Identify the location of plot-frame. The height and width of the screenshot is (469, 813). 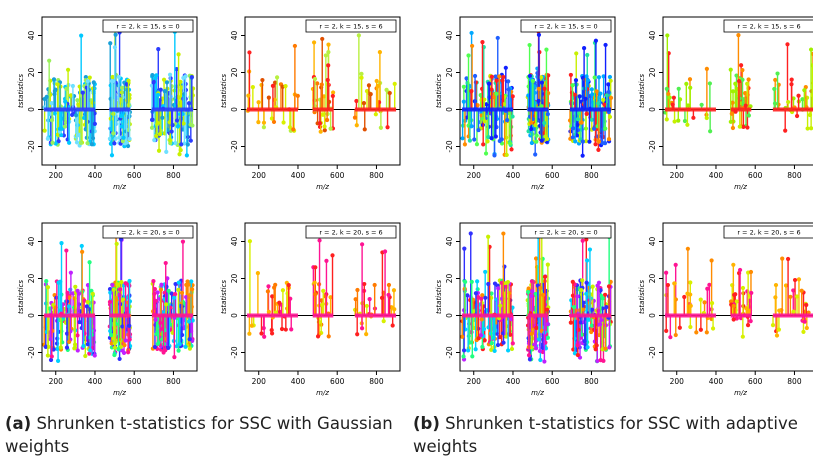
(737, 91).